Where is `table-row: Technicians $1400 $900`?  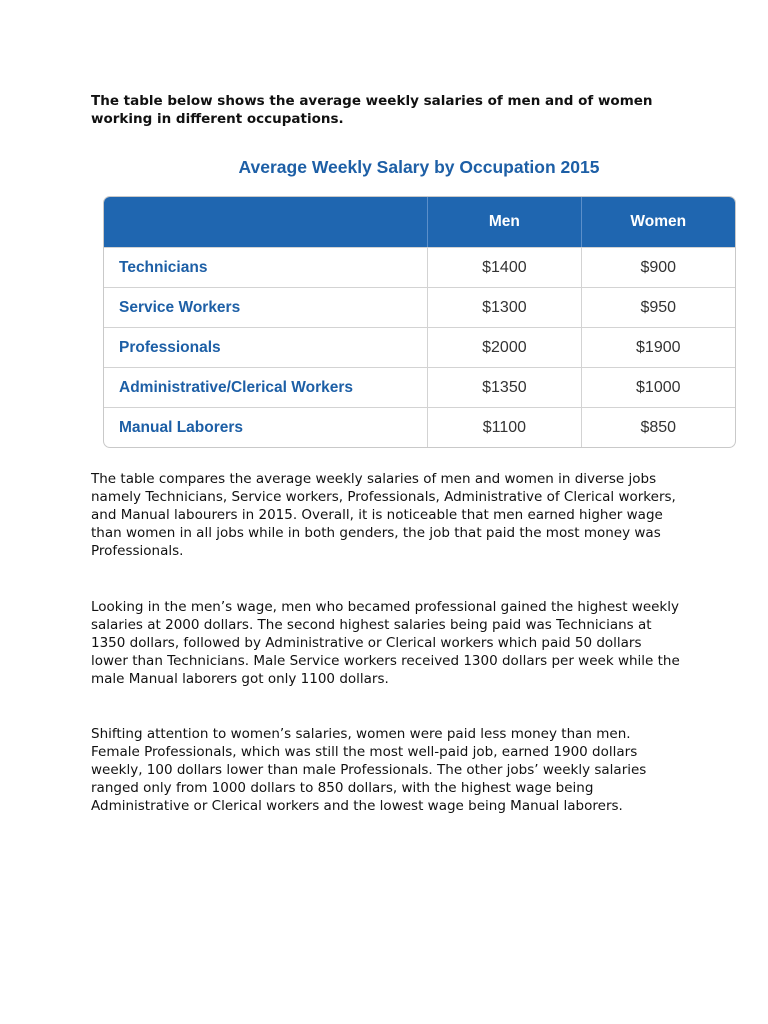
table-row: Technicians $1400 $900 is located at coordinates (419, 267).